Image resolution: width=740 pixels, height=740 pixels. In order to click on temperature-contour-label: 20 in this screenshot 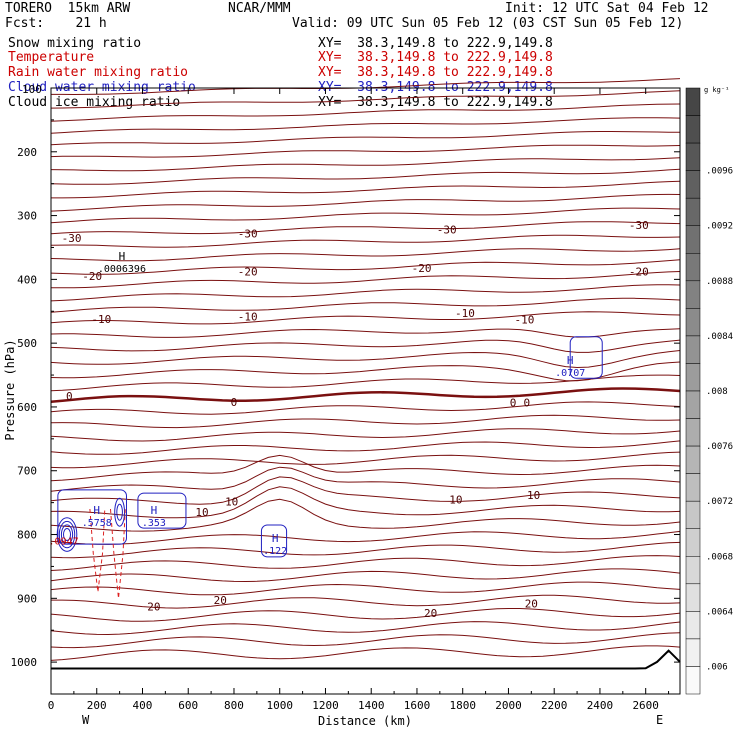, I will do `click(220, 600)`.